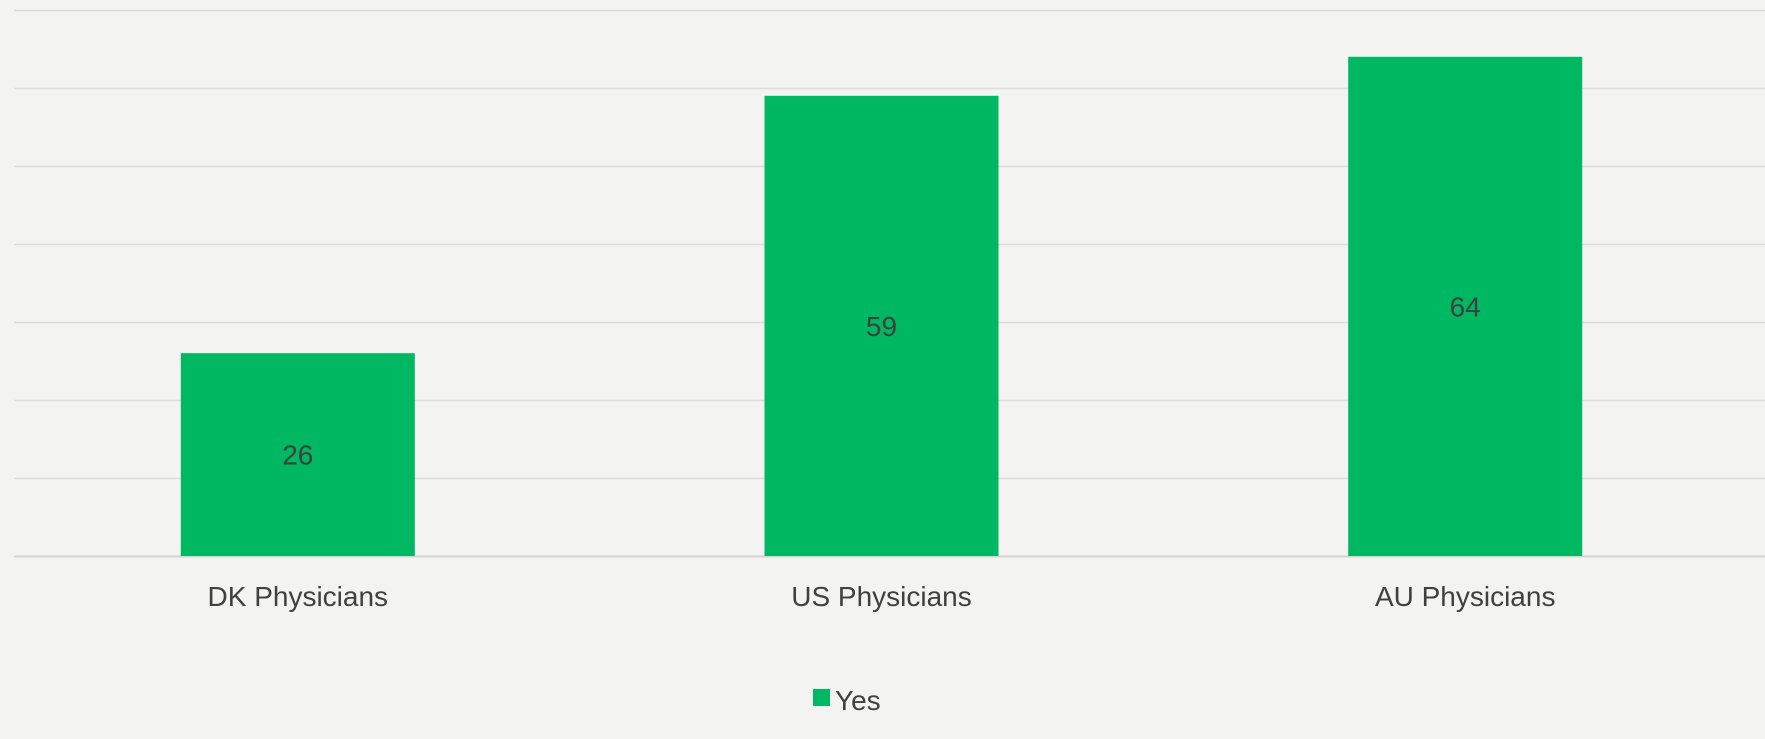 The image size is (1765, 739). I want to click on x-tick-label: DK Physicians, so click(298, 596).